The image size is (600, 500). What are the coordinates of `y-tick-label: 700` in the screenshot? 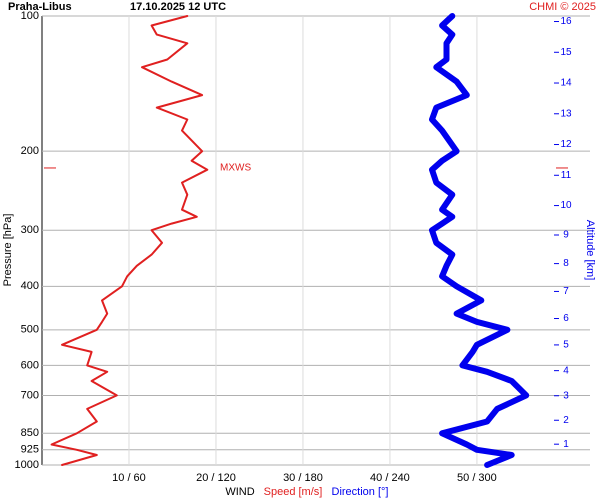 It's located at (30, 395).